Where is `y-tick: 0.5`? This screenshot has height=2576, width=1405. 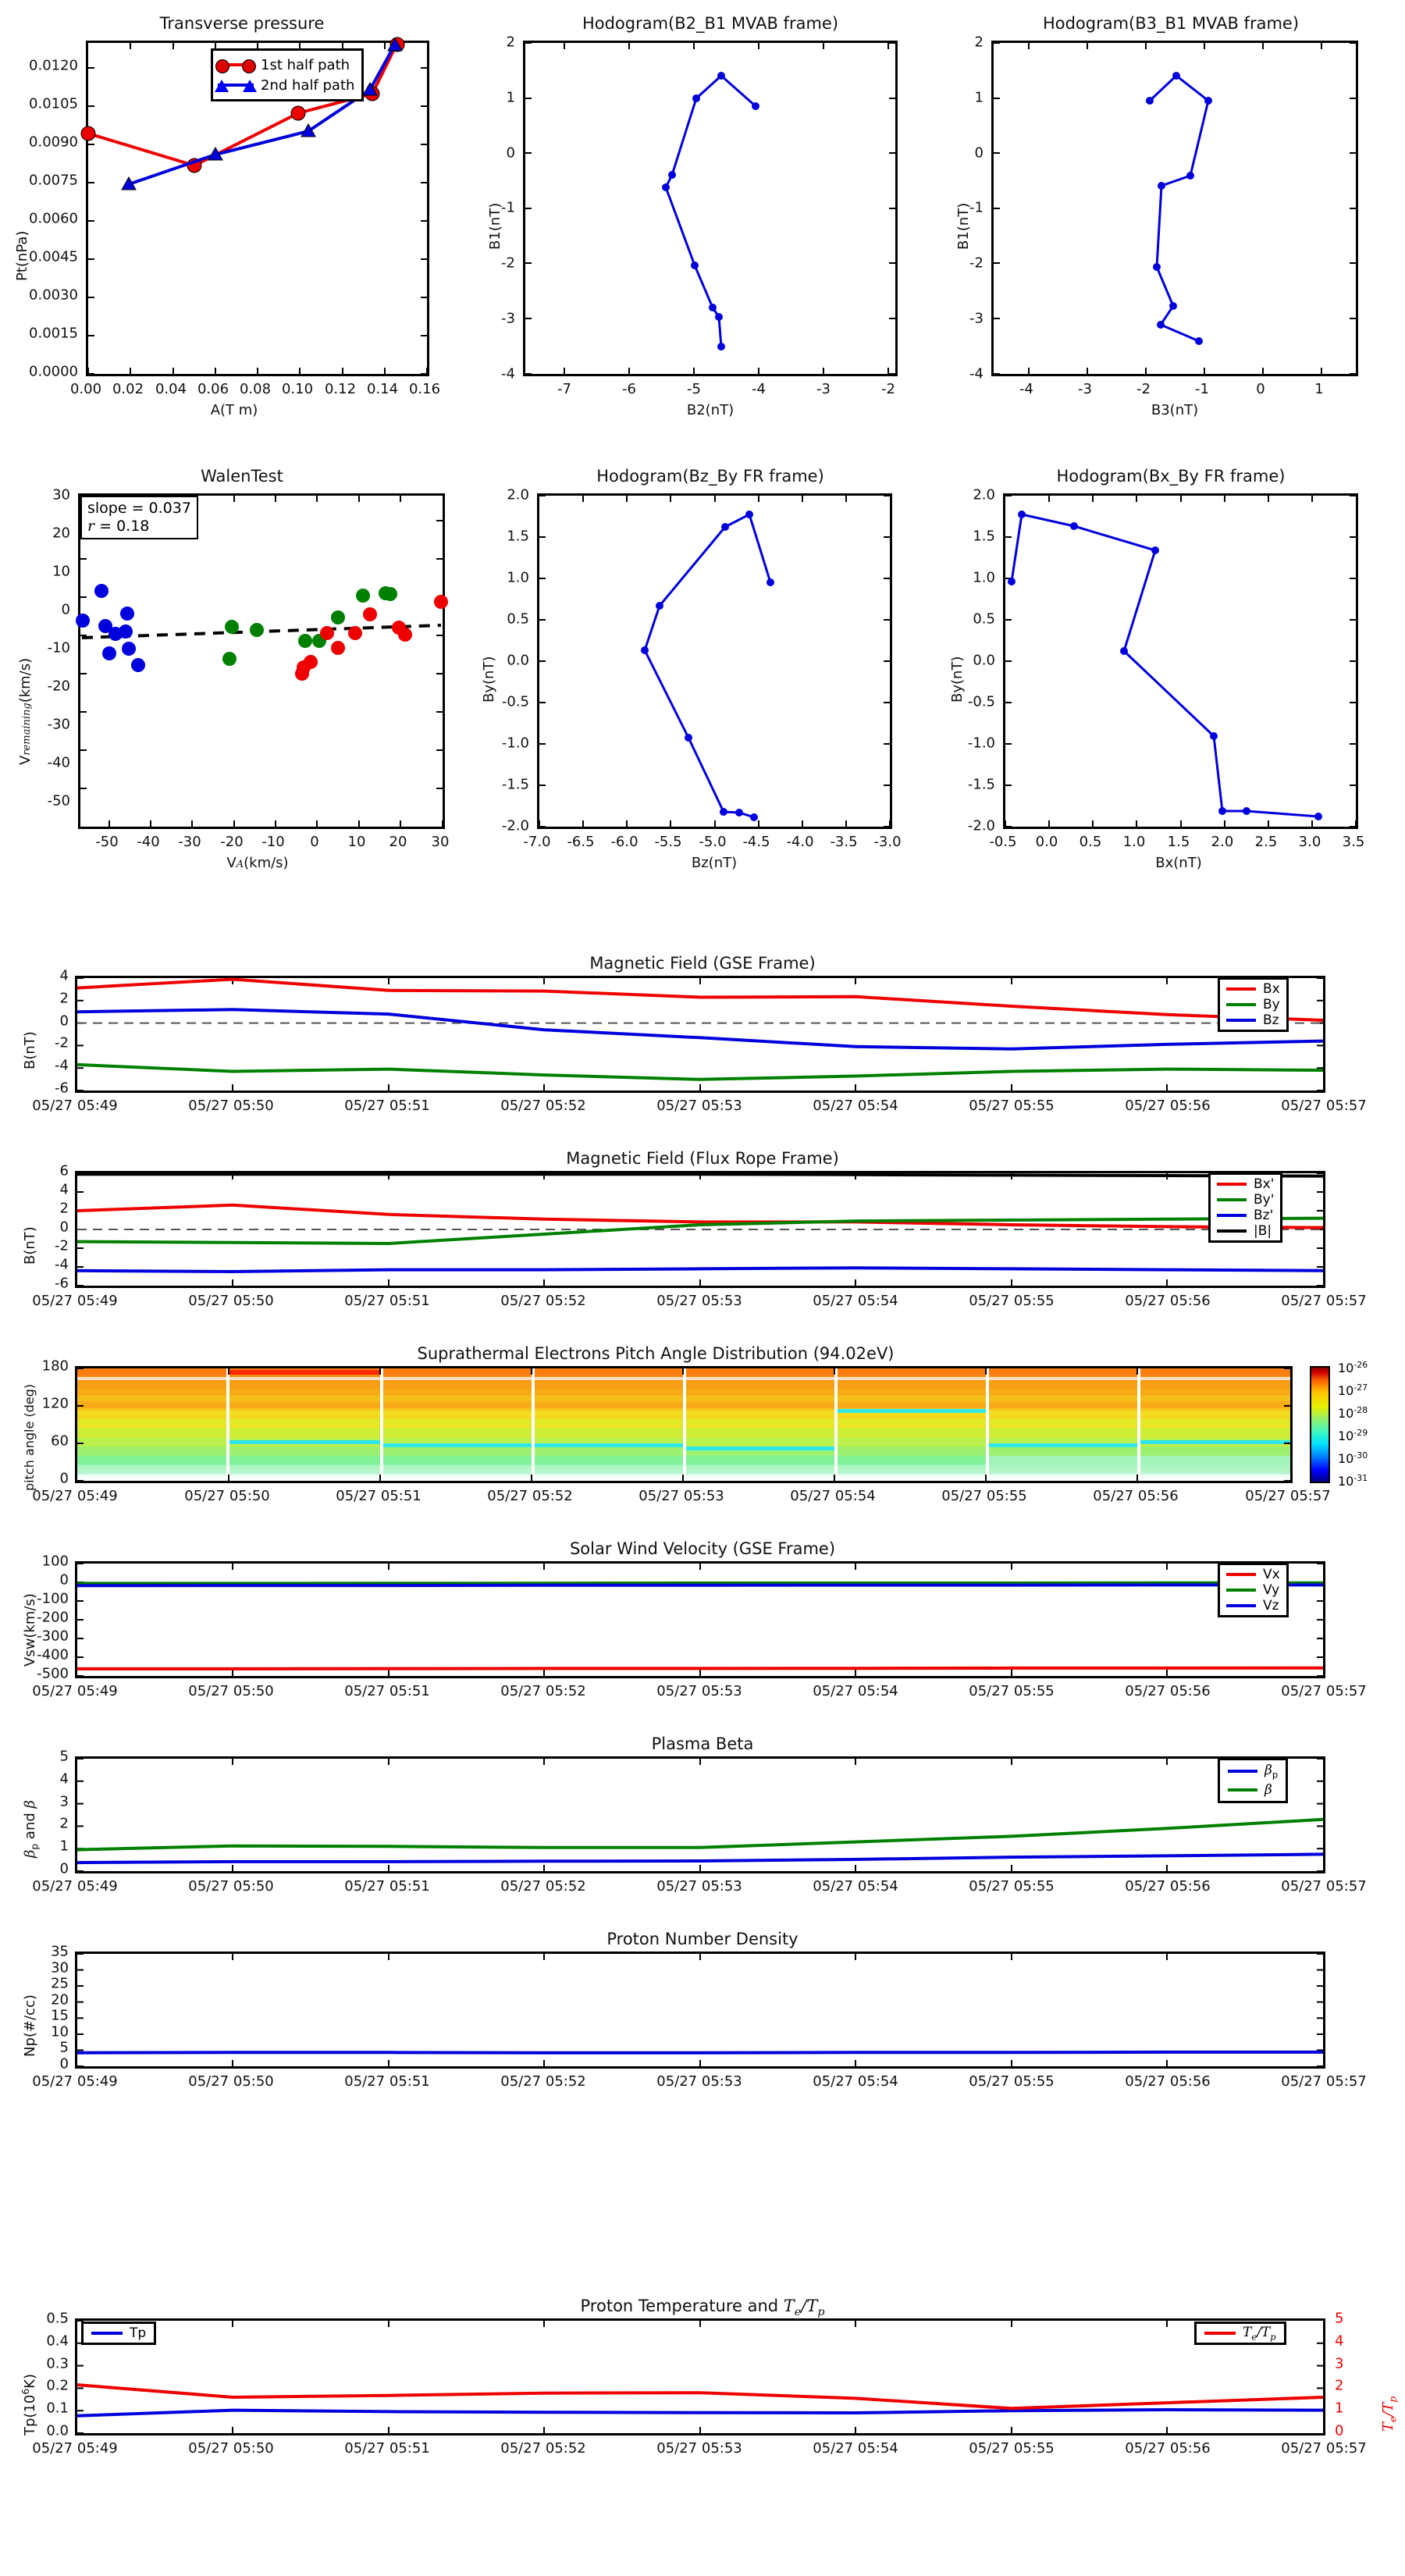
y-tick: 0.5 is located at coordinates (518, 619).